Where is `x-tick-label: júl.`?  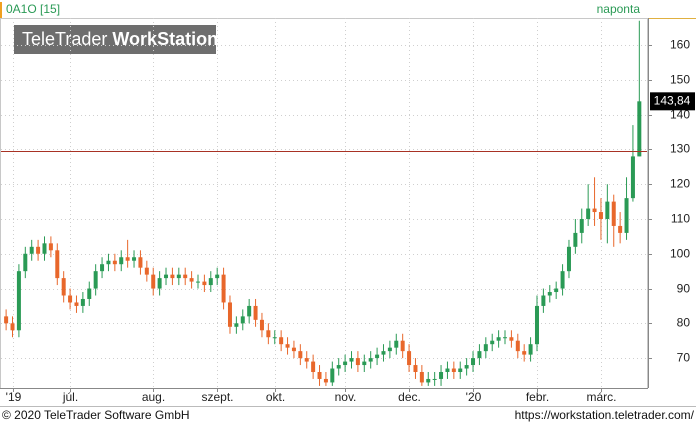
x-tick-label: júl. is located at coordinates (70, 397).